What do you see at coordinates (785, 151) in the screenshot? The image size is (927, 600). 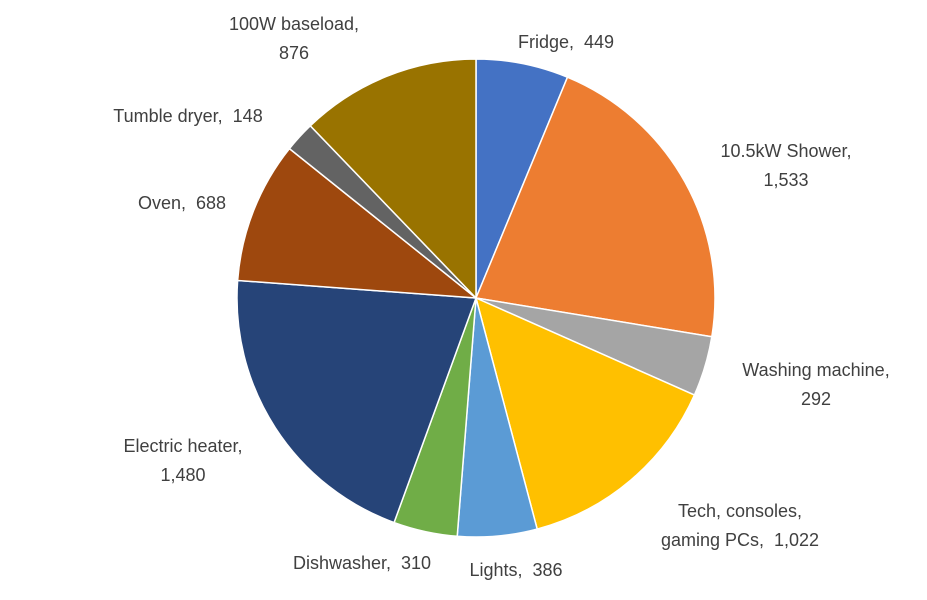 I see `data-label-line: 10.5kW Shower,` at bounding box center [785, 151].